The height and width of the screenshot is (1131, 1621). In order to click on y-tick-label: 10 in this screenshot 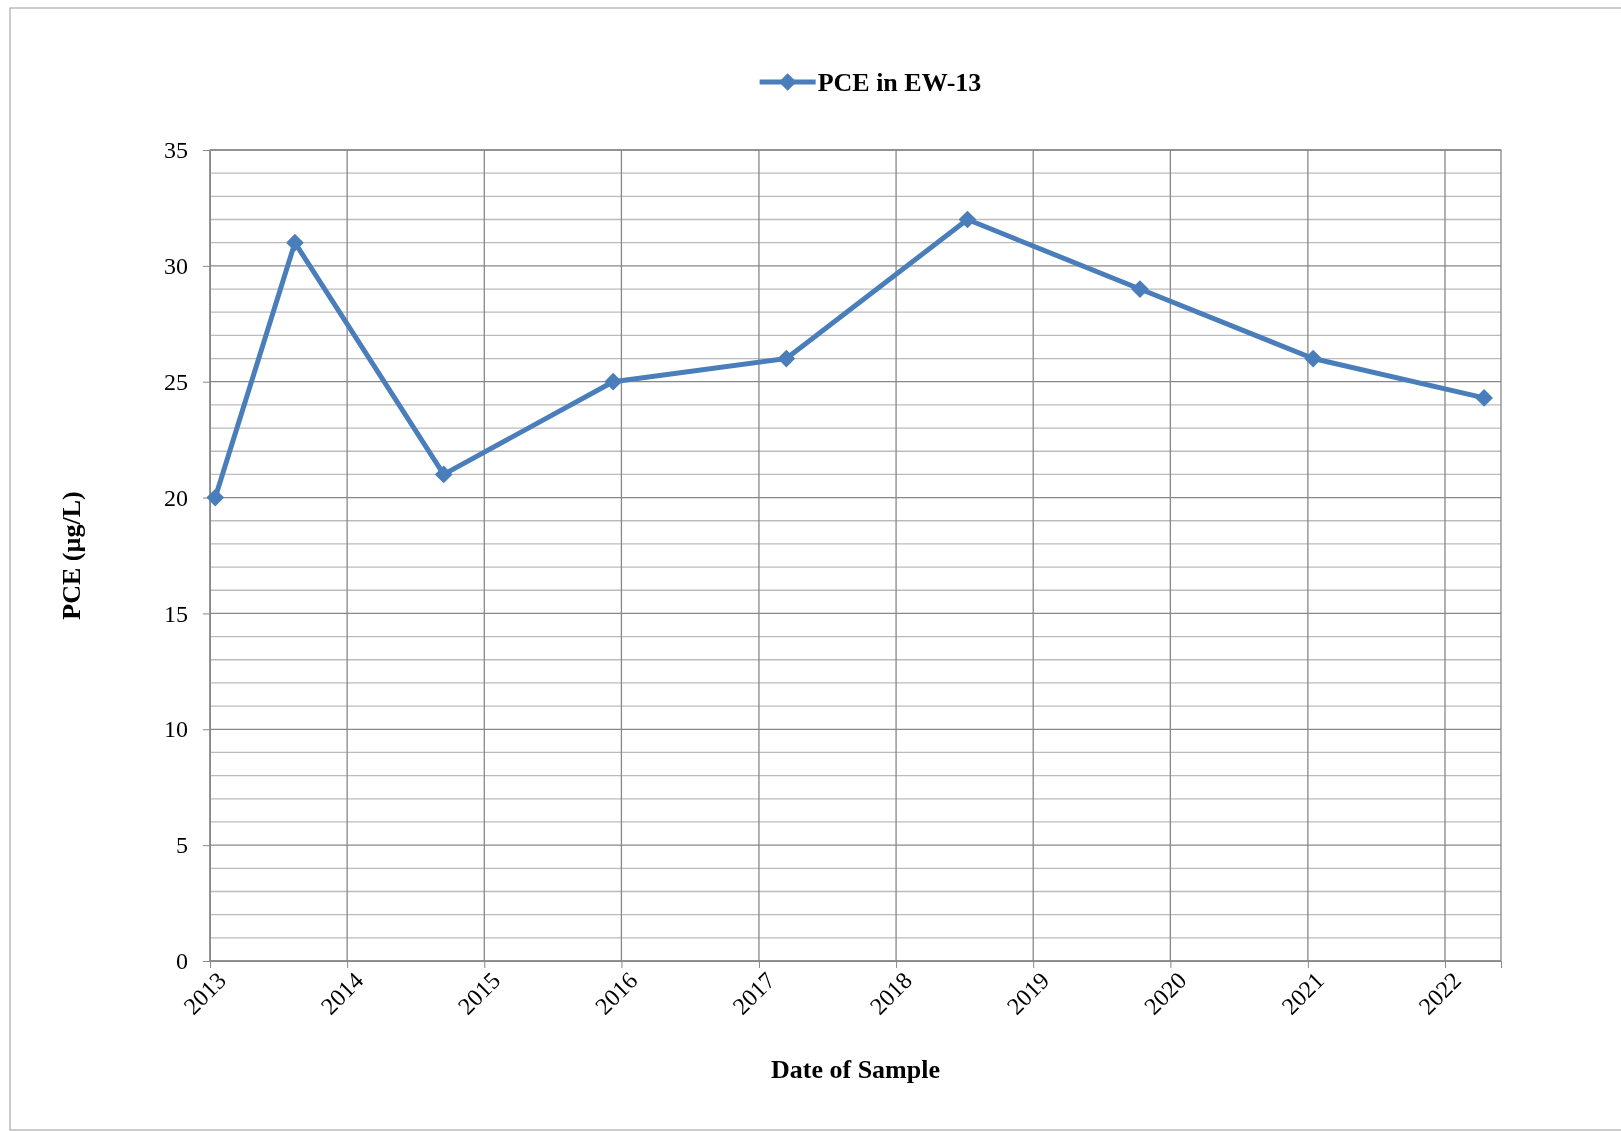, I will do `click(176, 729)`.